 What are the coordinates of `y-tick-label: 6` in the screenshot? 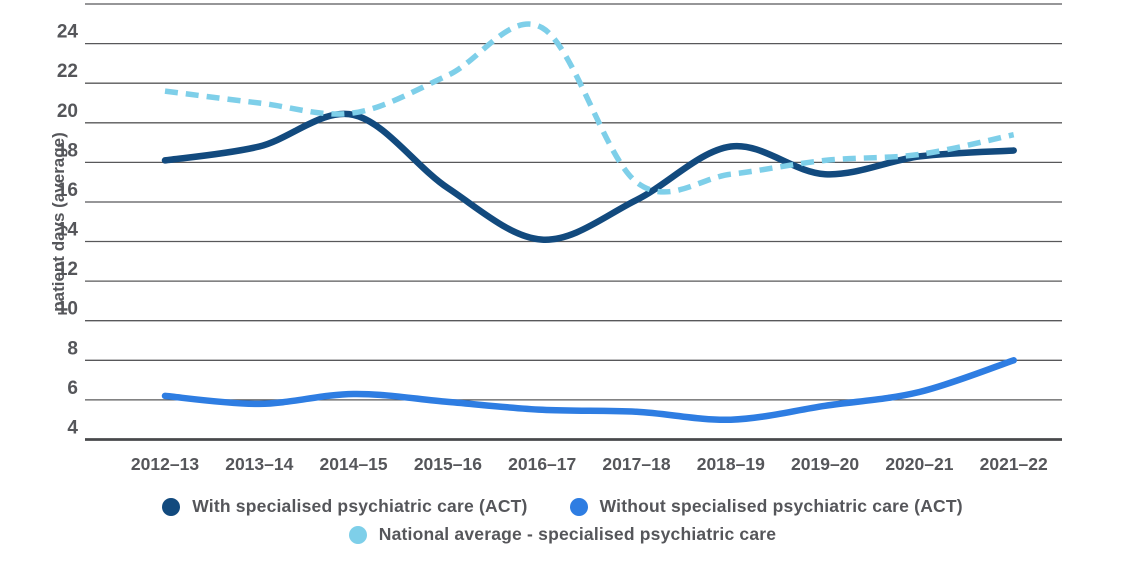 It's located at (72, 388).